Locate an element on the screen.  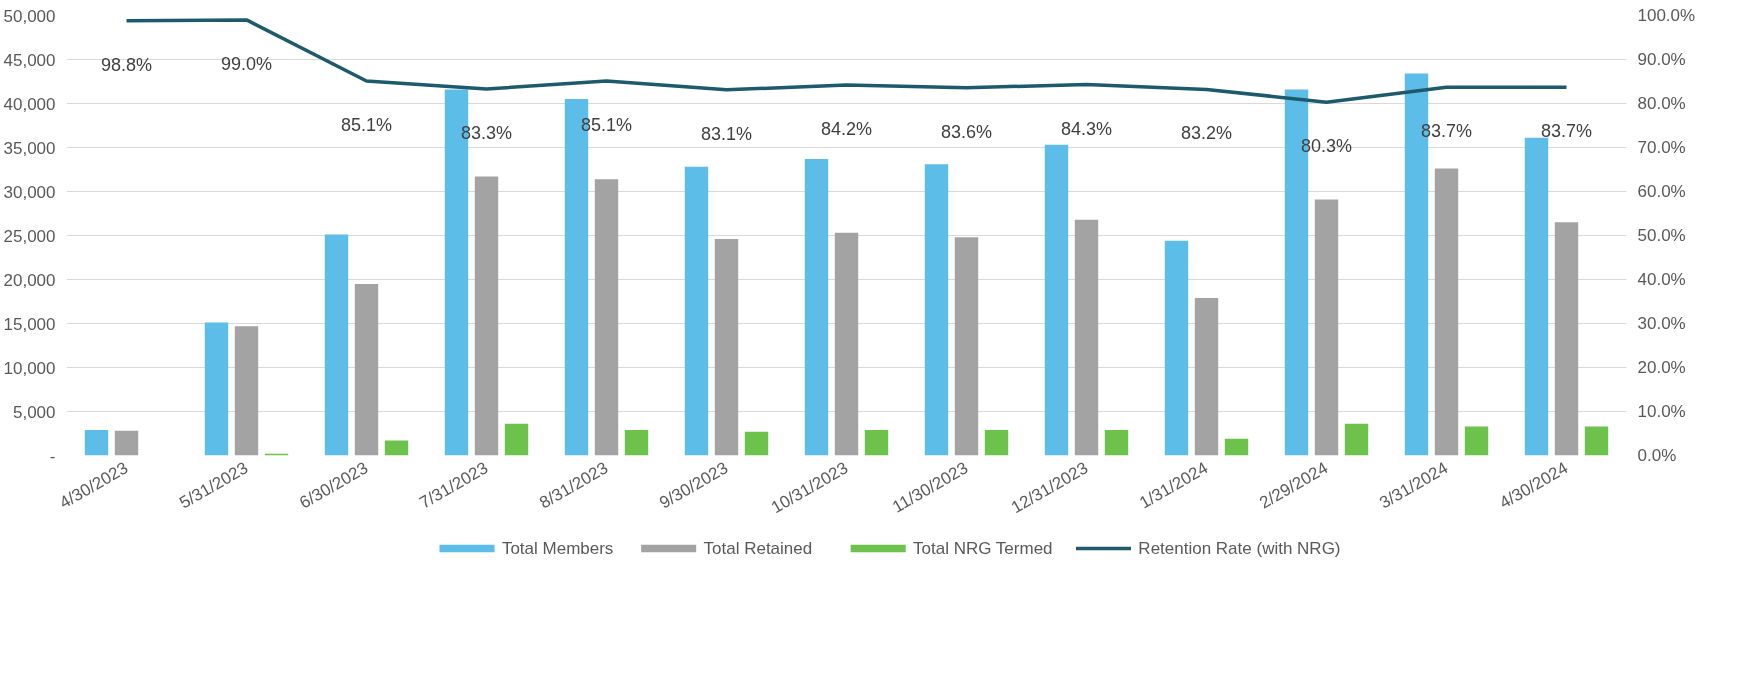
y-tick-label: - is located at coordinates (52, 456).